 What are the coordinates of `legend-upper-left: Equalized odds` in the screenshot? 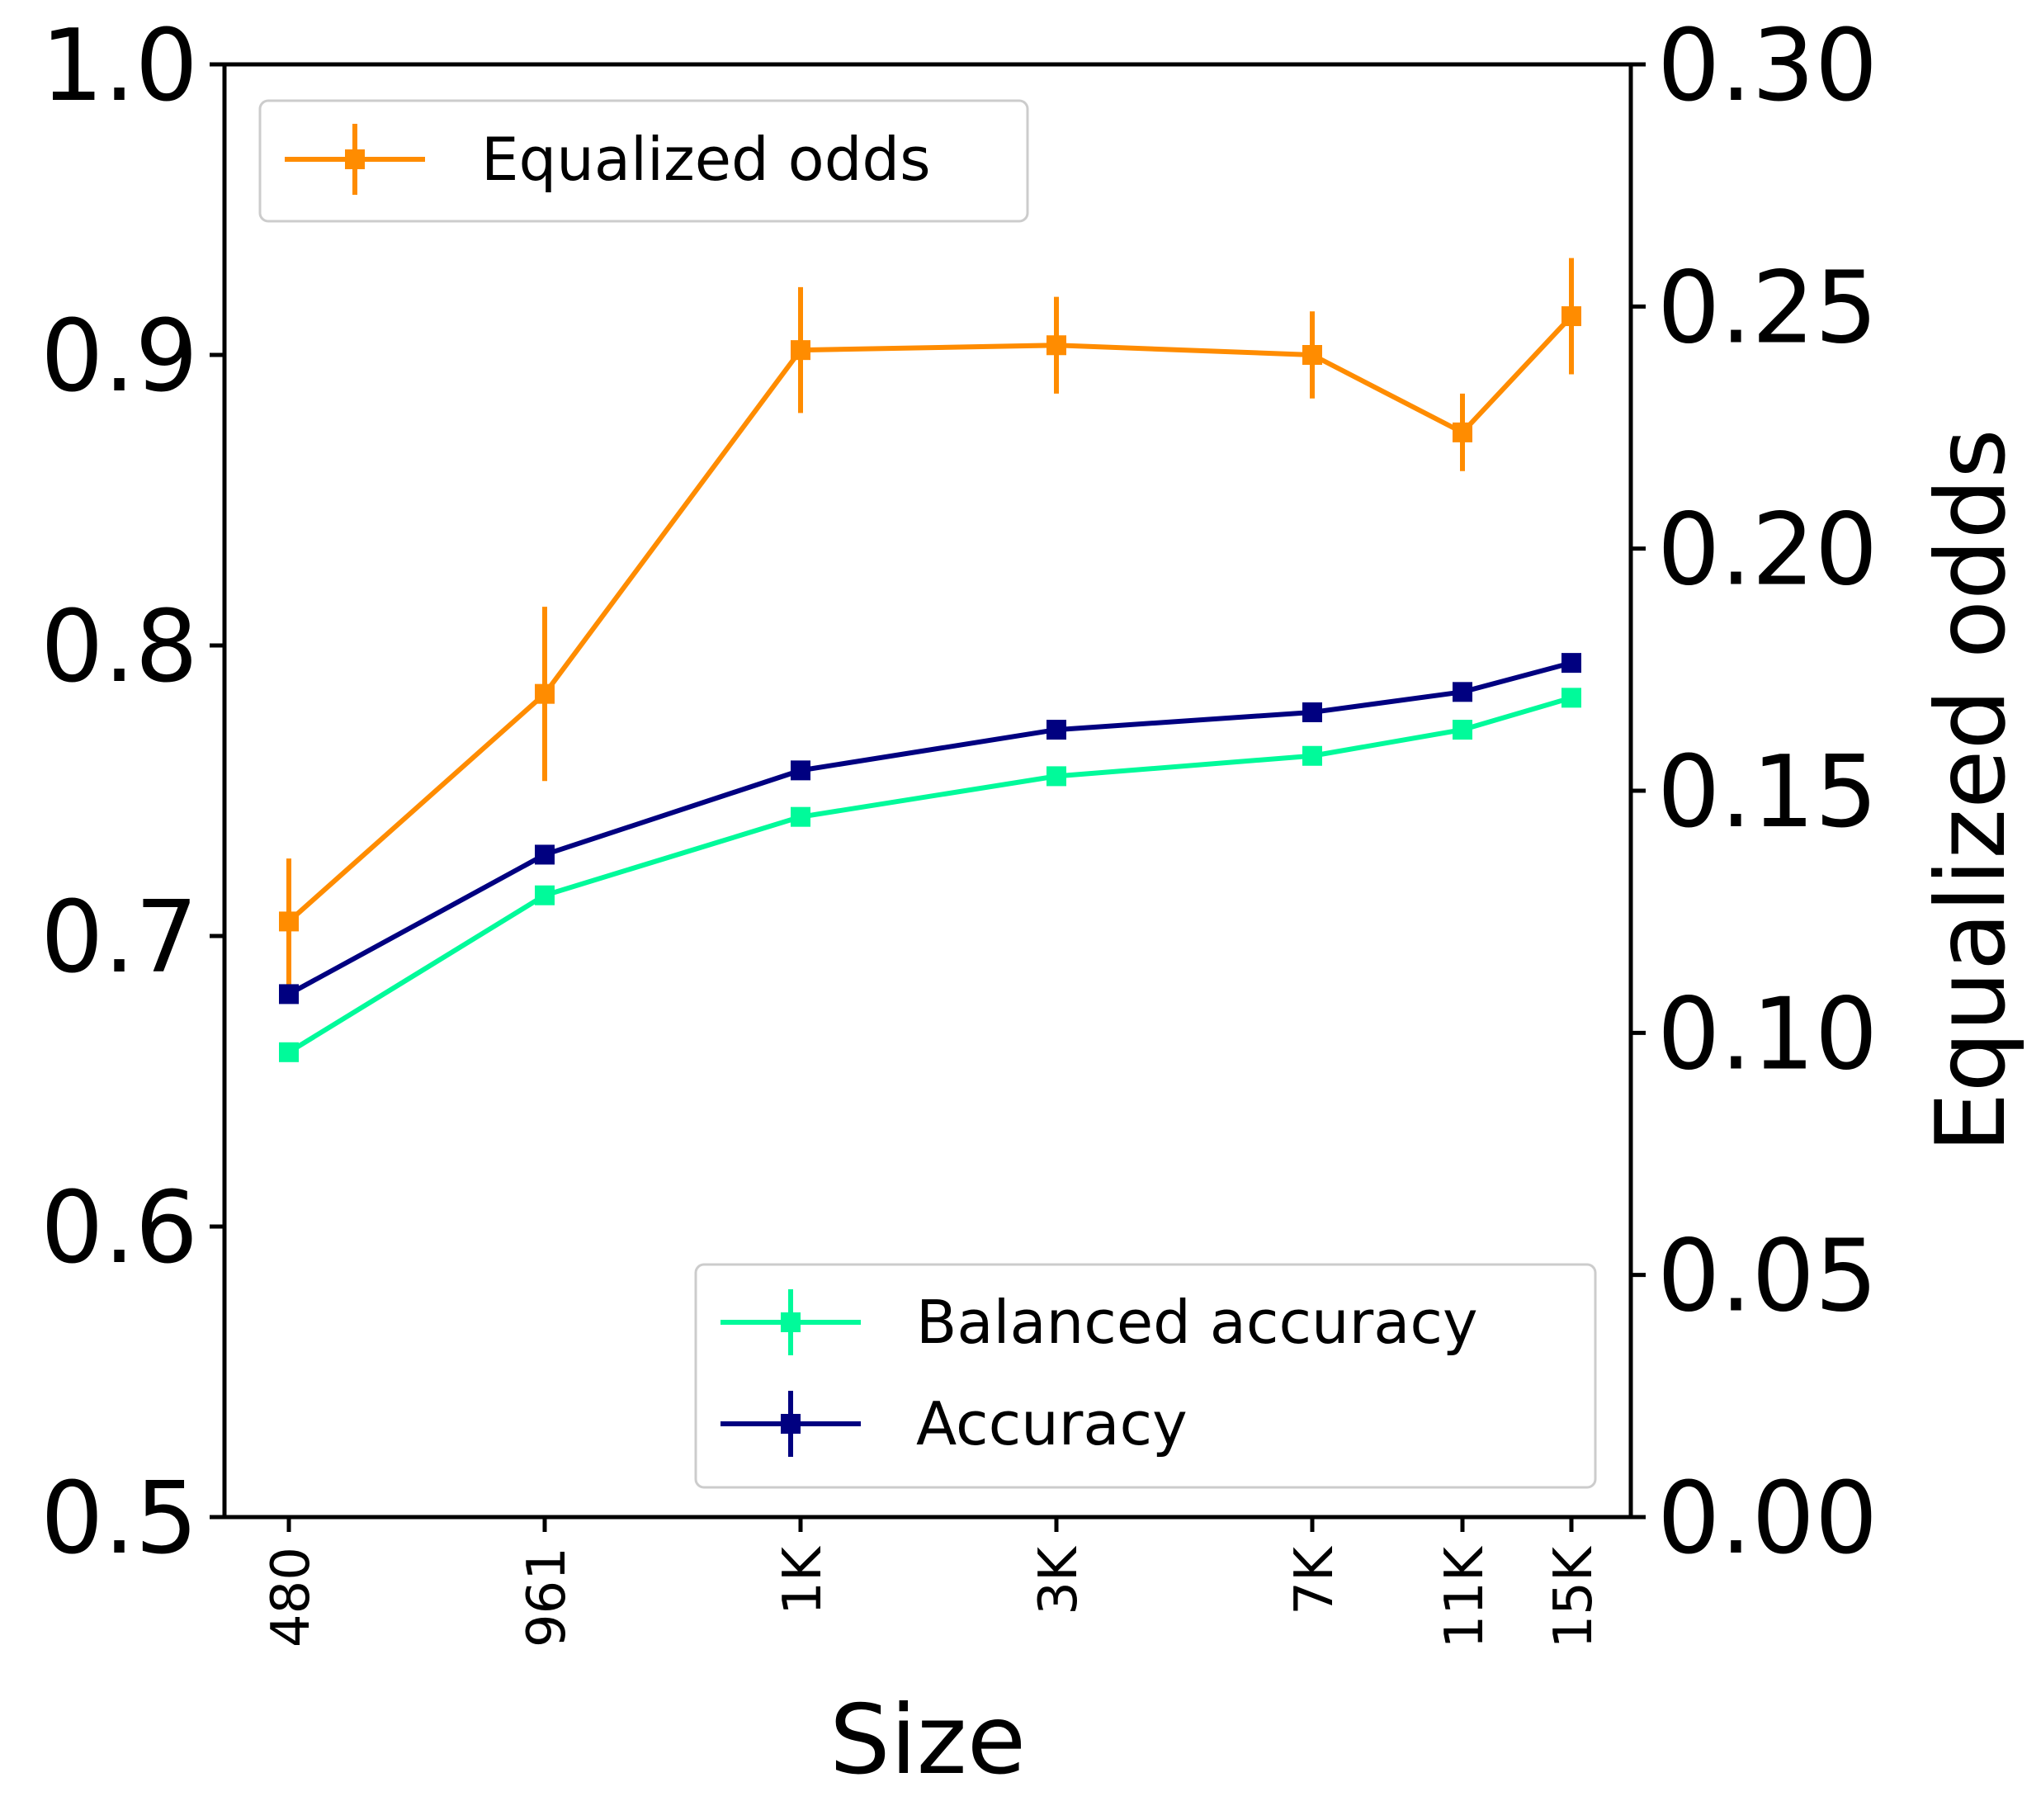 It's located at (643, 161).